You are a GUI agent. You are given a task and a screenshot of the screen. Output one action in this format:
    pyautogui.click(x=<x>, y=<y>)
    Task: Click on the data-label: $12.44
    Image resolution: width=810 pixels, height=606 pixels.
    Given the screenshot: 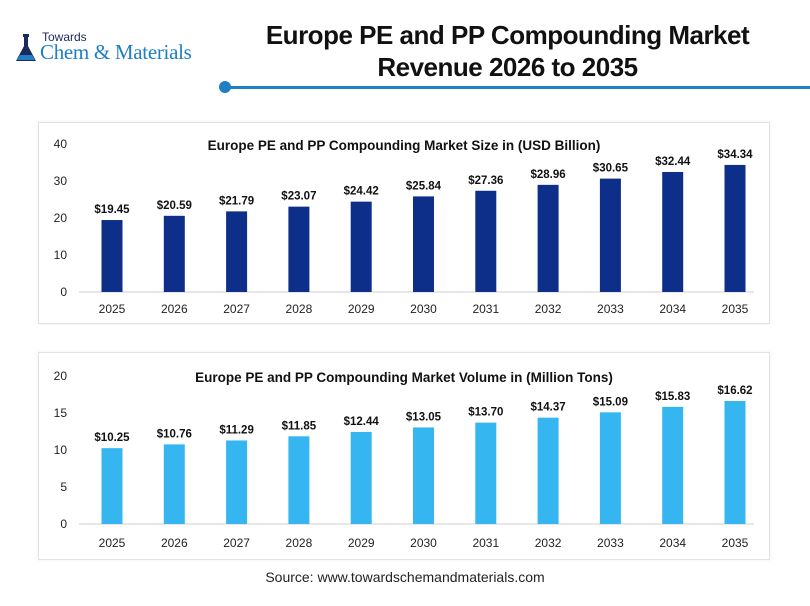 What is the action you would take?
    pyautogui.click(x=362, y=422)
    